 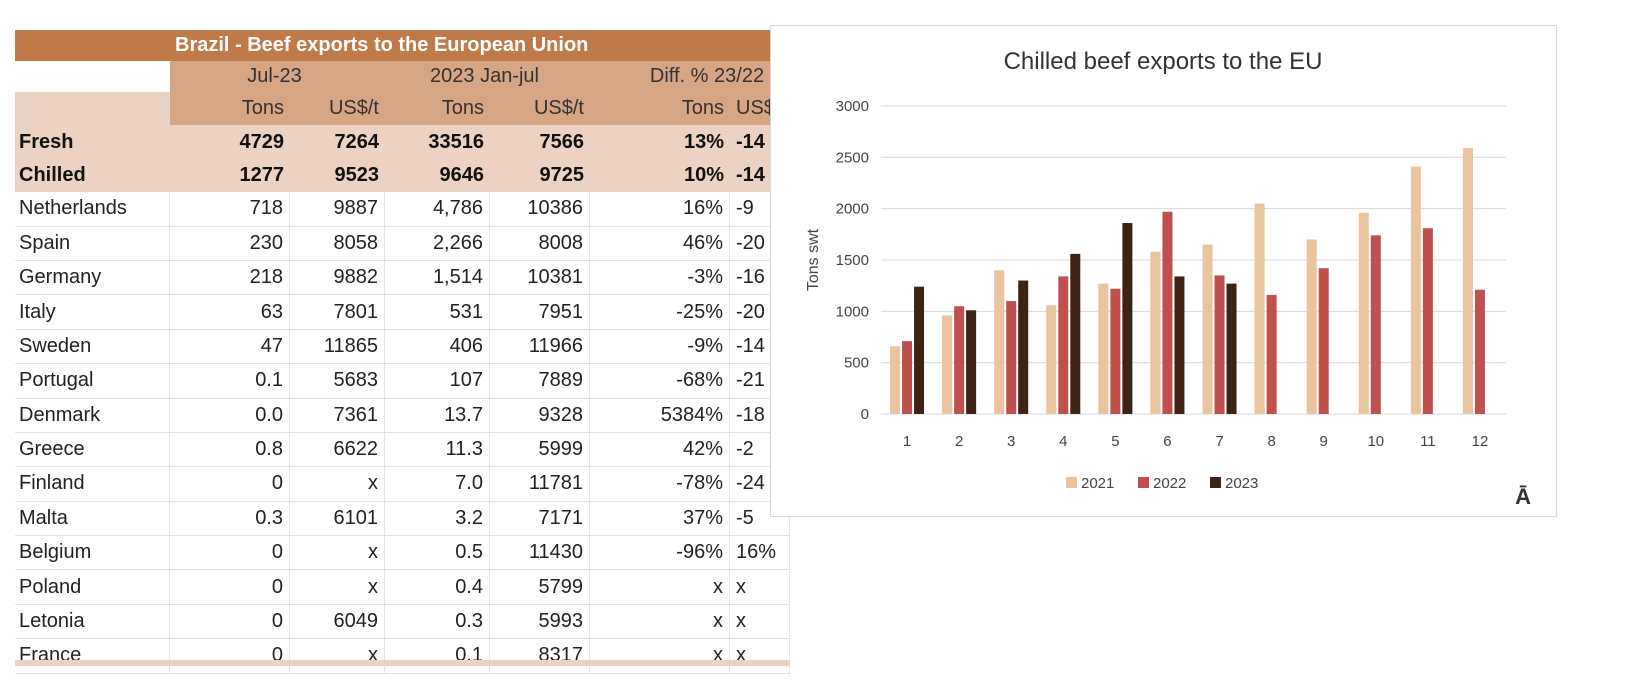 I want to click on x-tick-label: 10, so click(x=1375, y=441).